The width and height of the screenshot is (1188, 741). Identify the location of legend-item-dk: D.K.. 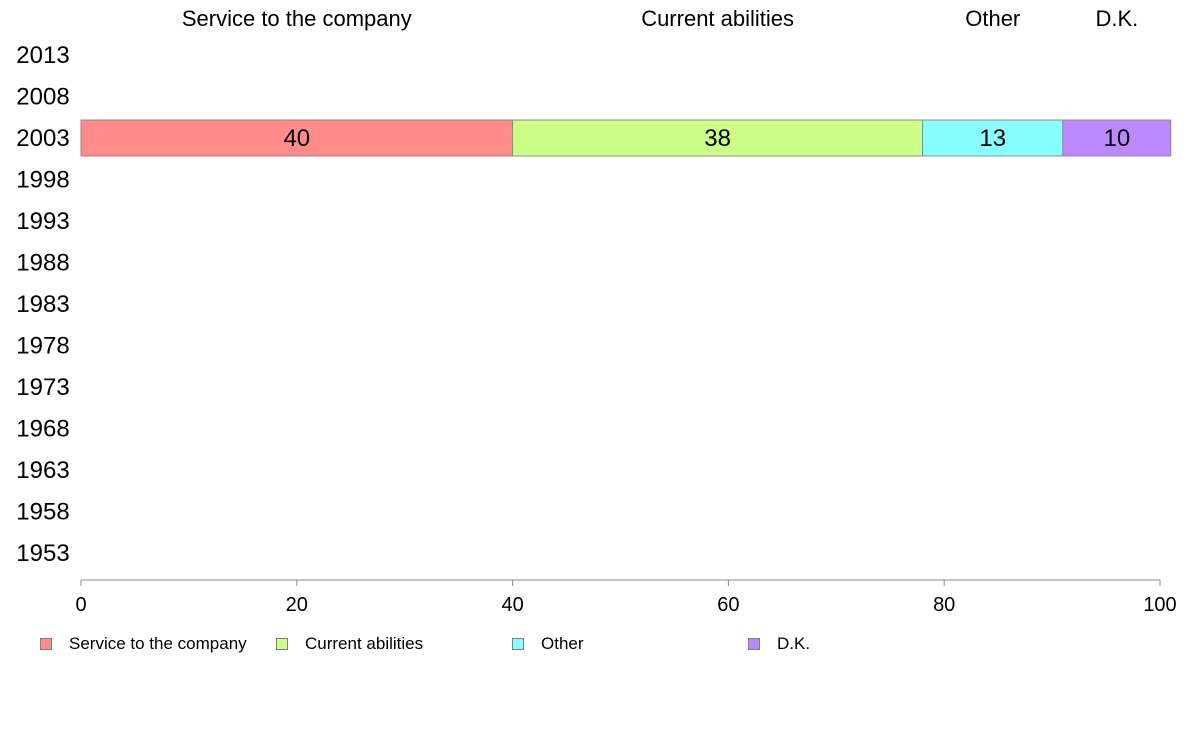
(779, 644).